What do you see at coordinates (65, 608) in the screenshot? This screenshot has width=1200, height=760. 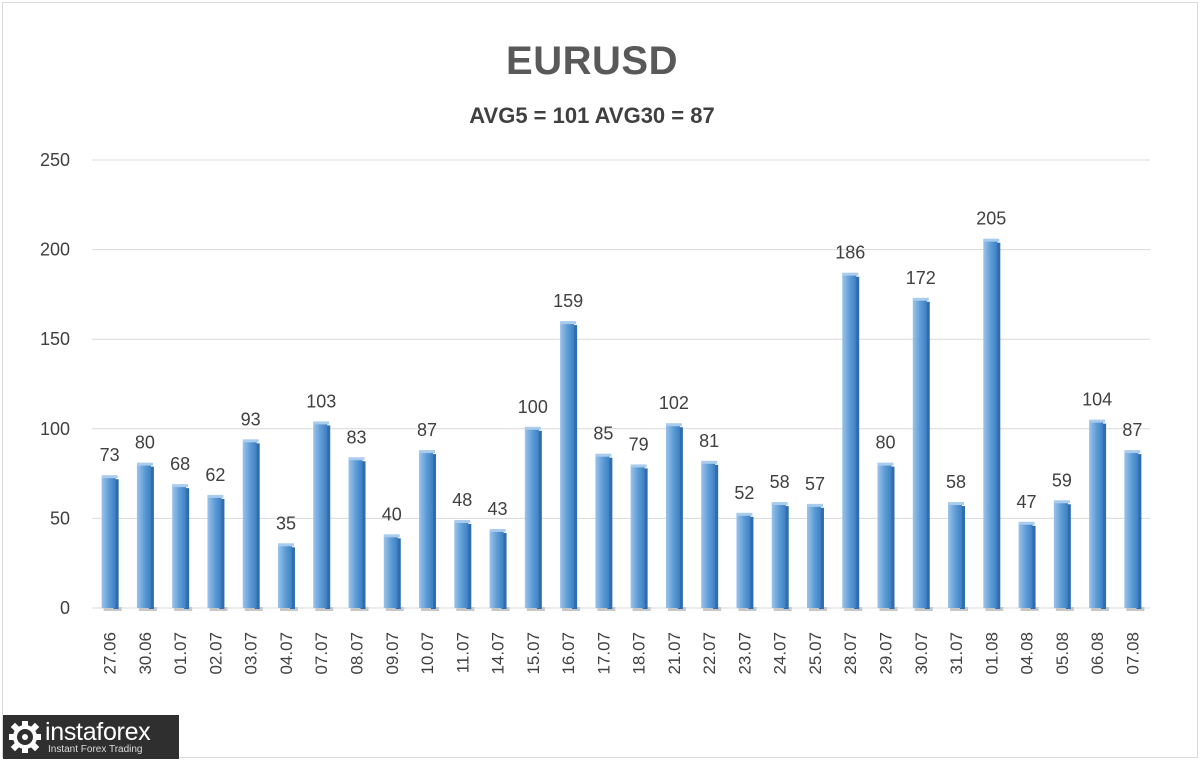 I see `y-tick-label: 0` at bounding box center [65, 608].